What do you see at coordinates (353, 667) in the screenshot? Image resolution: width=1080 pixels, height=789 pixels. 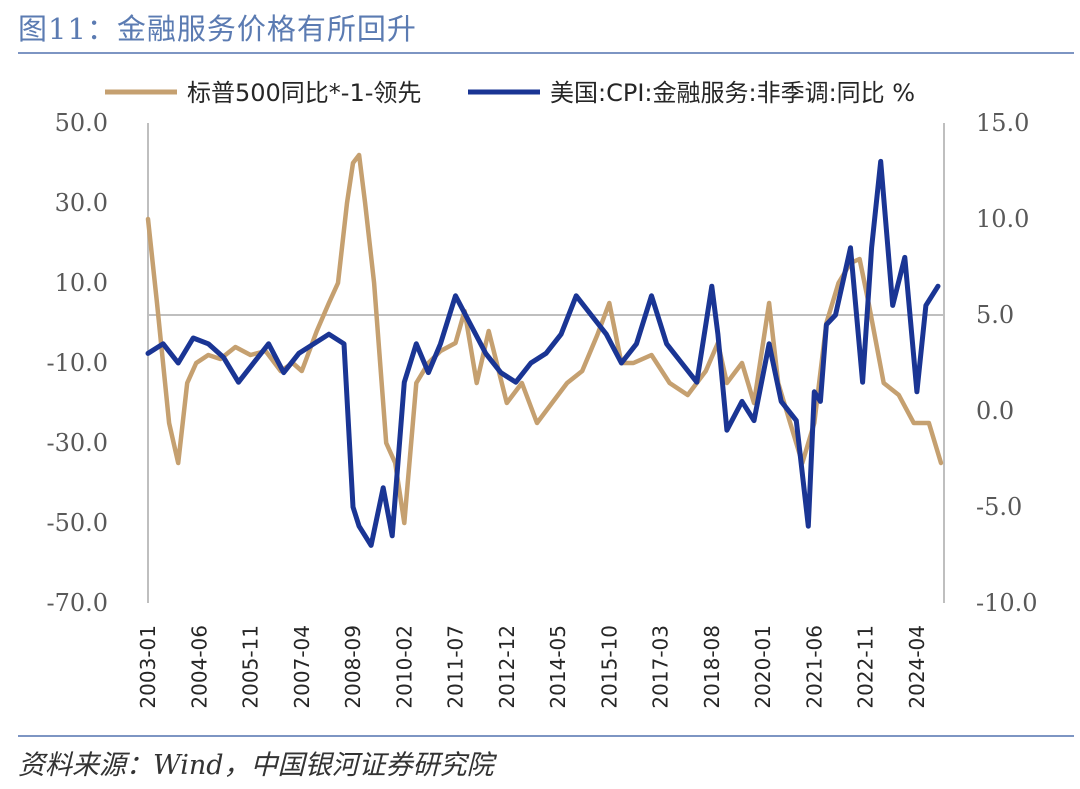 I see `x-tick-label: 2008-09` at bounding box center [353, 667].